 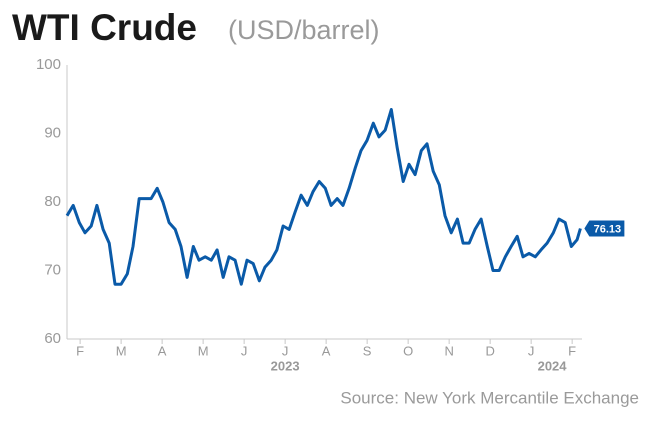 What do you see at coordinates (408, 350) in the screenshot?
I see `x-tick-label: O` at bounding box center [408, 350].